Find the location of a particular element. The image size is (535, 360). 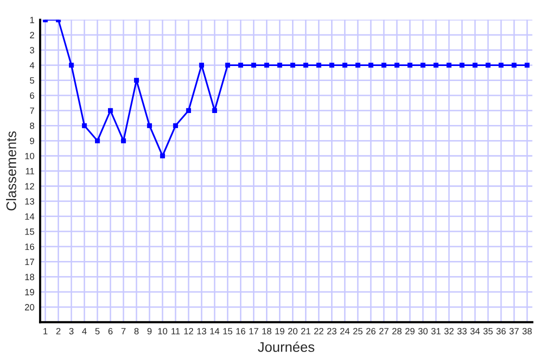

y-tick-label: 13 is located at coordinates (29, 201).